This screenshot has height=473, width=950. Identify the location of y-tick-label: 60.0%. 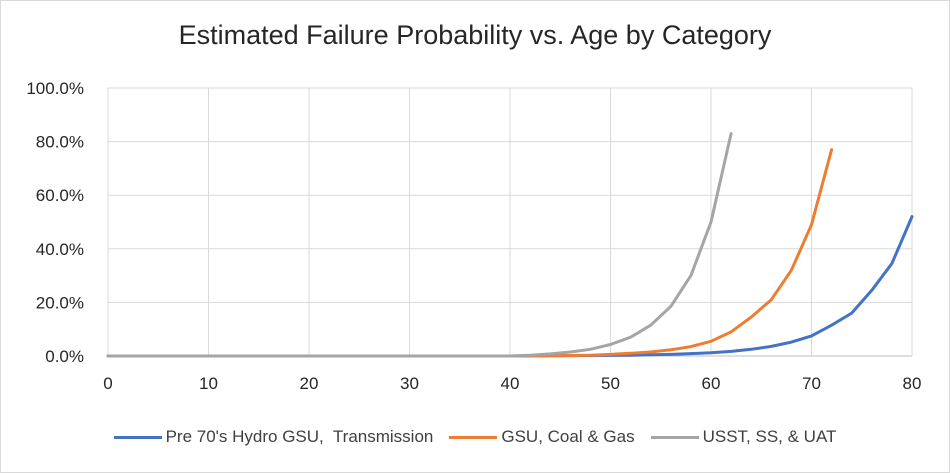
(60, 195).